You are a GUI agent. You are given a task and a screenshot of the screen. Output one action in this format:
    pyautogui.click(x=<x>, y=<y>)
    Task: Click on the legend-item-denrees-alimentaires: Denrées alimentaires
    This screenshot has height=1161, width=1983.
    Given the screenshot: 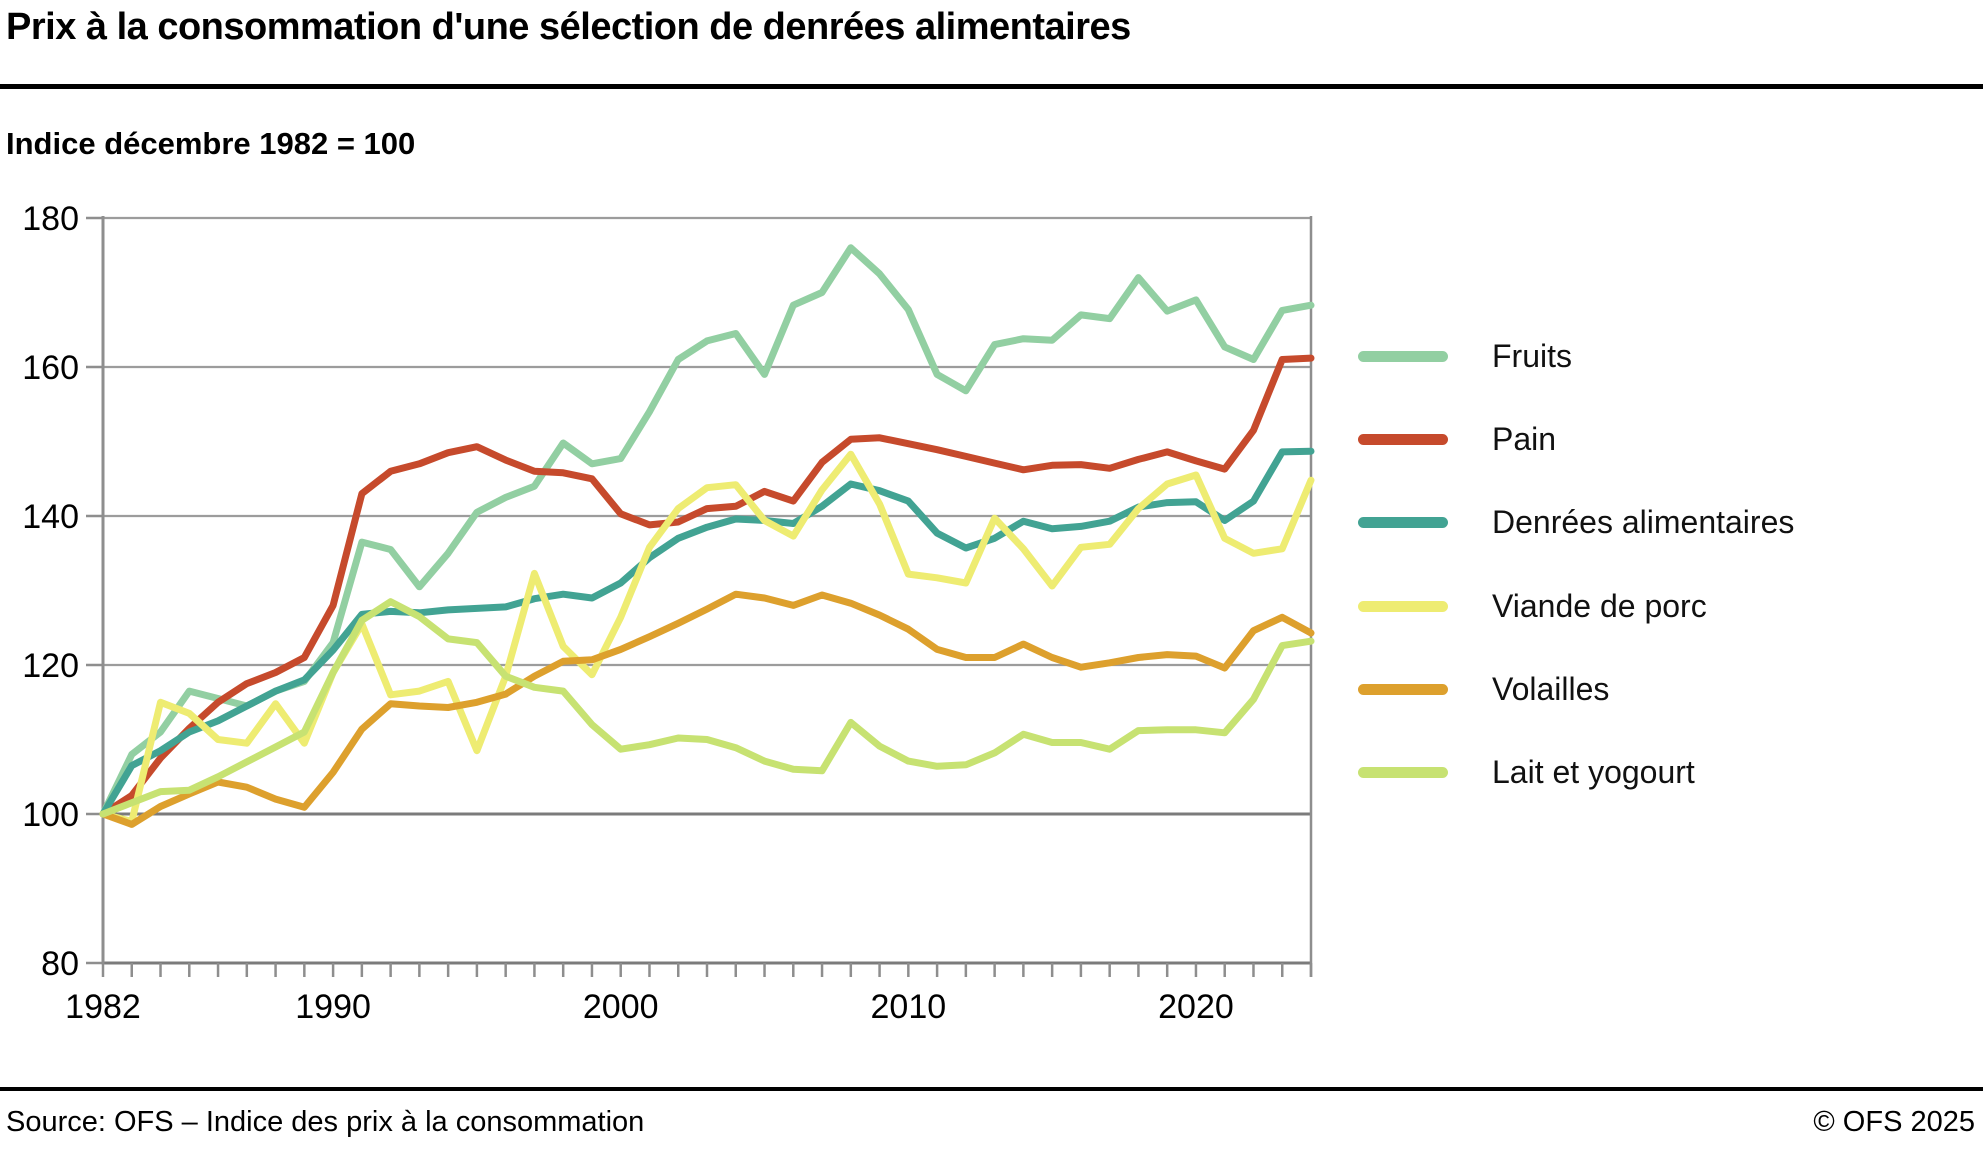 What is the action you would take?
    pyautogui.click(x=1576, y=522)
    